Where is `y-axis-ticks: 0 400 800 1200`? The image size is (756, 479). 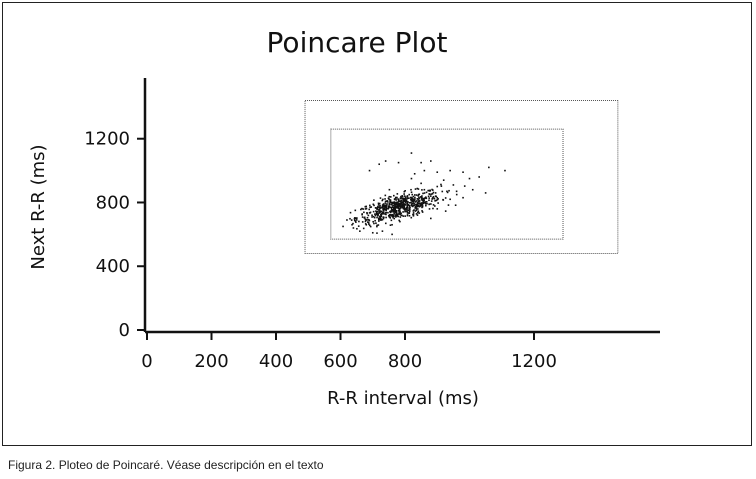 y-axis-ticks: 0 400 800 1200 is located at coordinates (114, 235).